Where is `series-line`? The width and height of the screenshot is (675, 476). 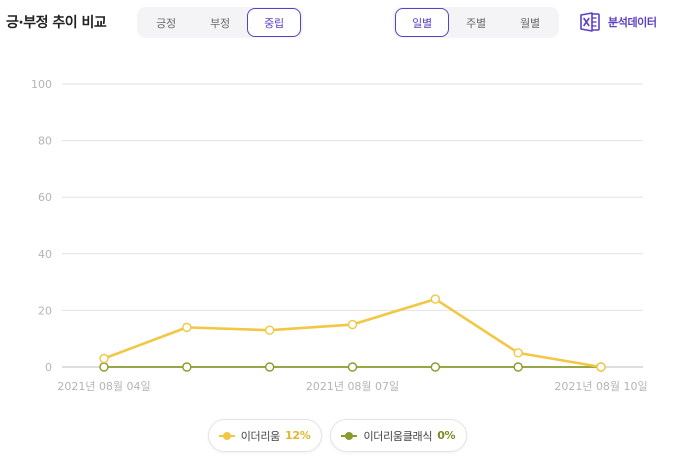 series-line is located at coordinates (352, 333).